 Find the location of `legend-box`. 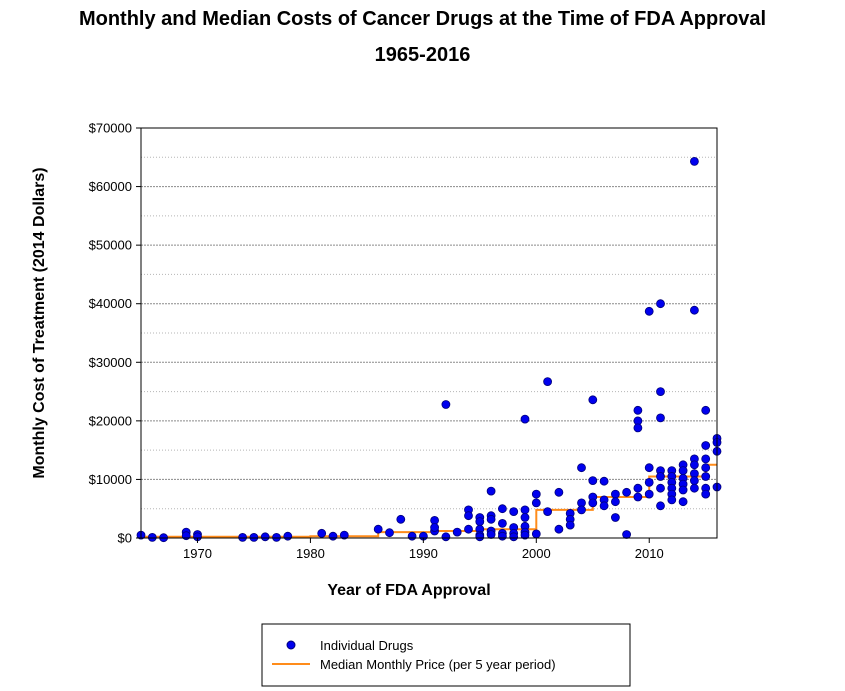

legend-box is located at coordinates (446, 655).